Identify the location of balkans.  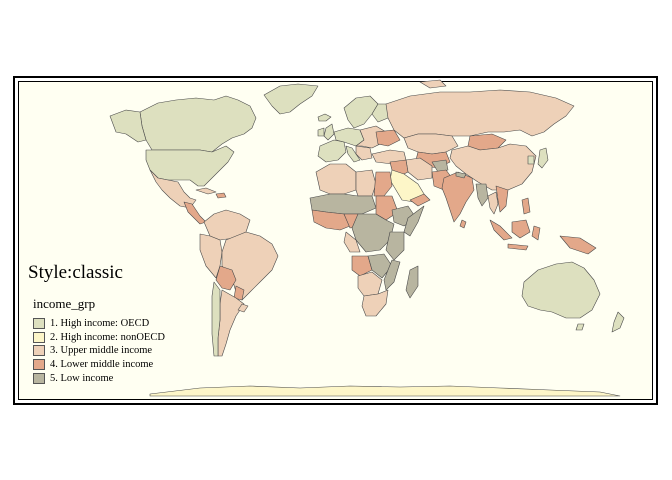
(364, 153).